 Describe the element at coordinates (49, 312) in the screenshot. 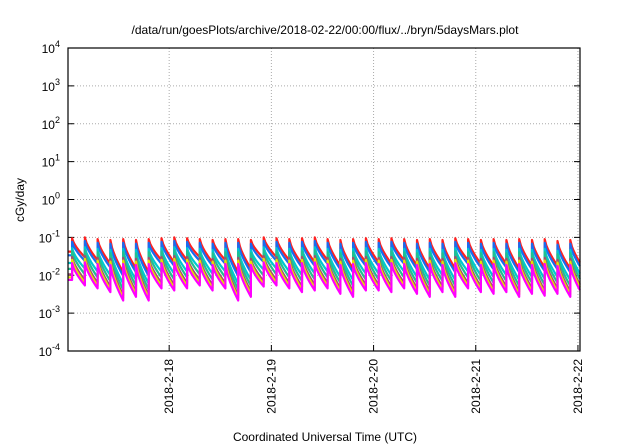

I see `y-tick-label: 10⁻³` at that location.